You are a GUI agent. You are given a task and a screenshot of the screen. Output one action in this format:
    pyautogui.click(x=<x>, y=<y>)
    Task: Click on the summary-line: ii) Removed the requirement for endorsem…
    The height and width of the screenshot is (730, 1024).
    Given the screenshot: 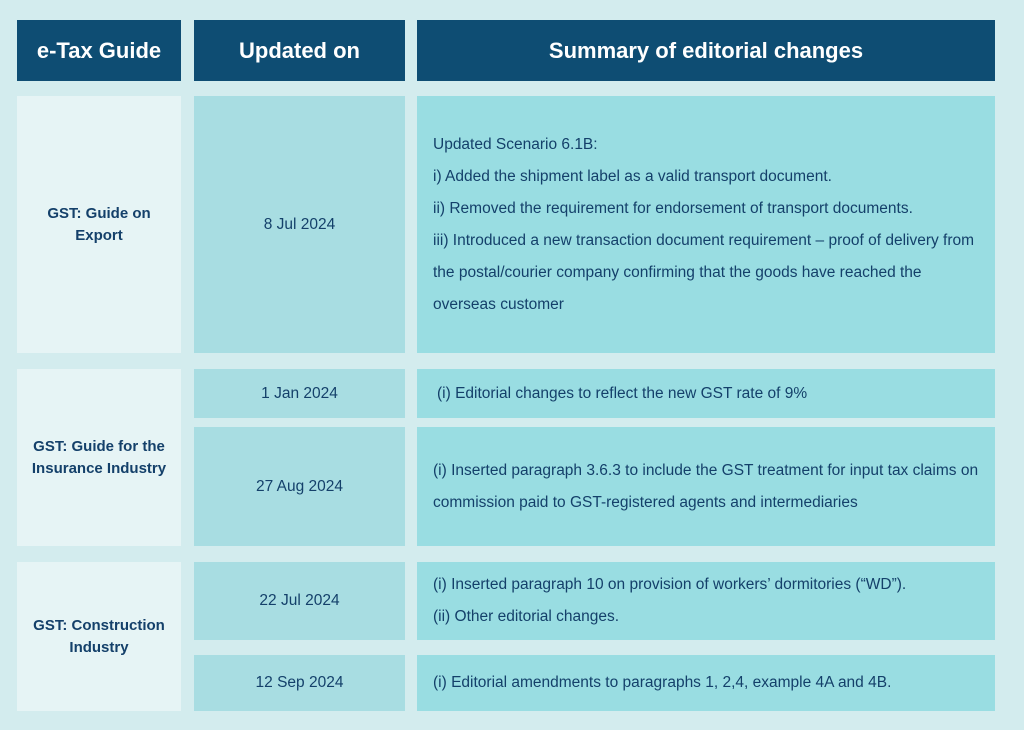 What is the action you would take?
    pyautogui.click(x=673, y=208)
    